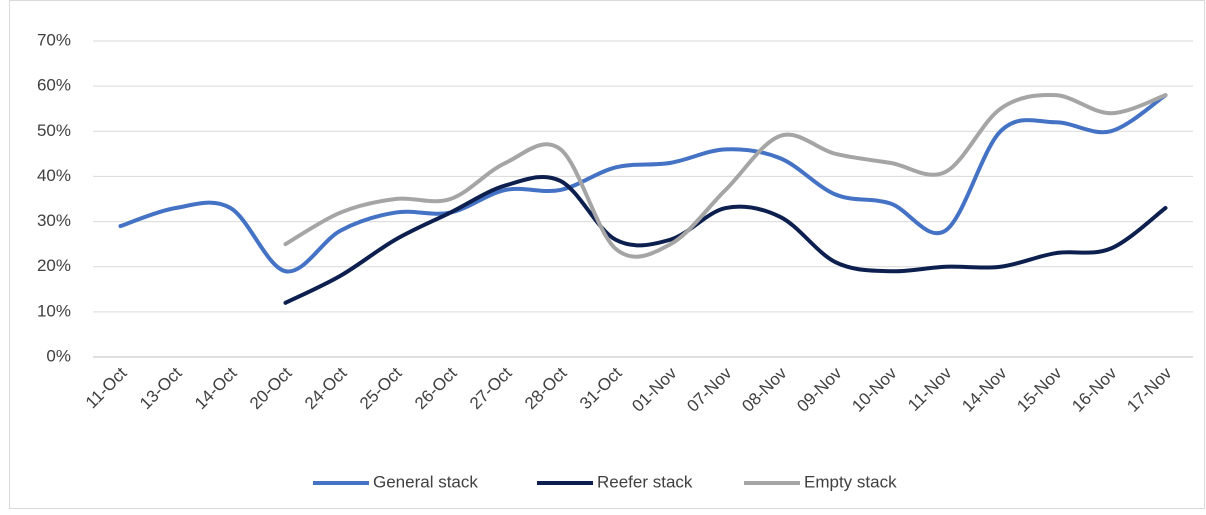  Describe the element at coordinates (58, 355) in the screenshot. I see `y-tick-label: 0%` at that location.